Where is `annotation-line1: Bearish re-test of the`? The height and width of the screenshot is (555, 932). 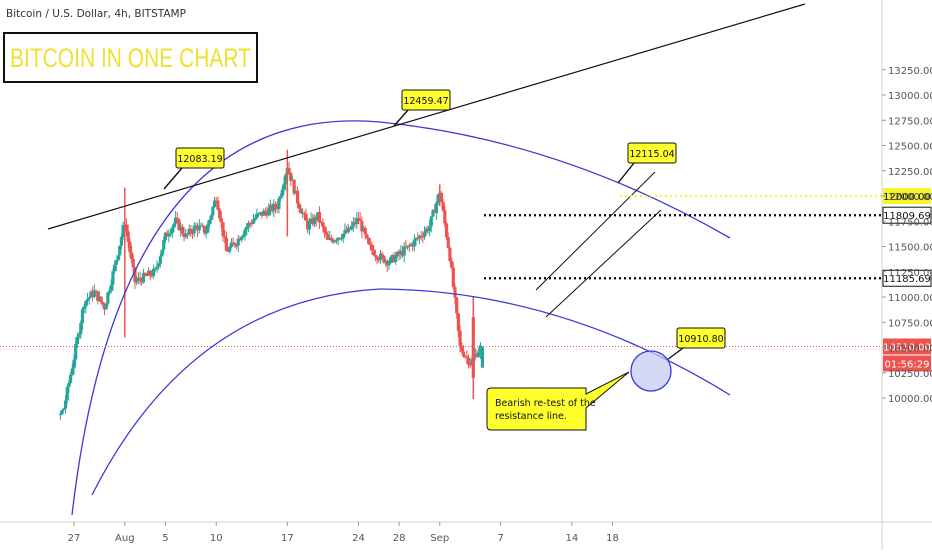 annotation-line1: Bearish re-test of the is located at coordinates (545, 403).